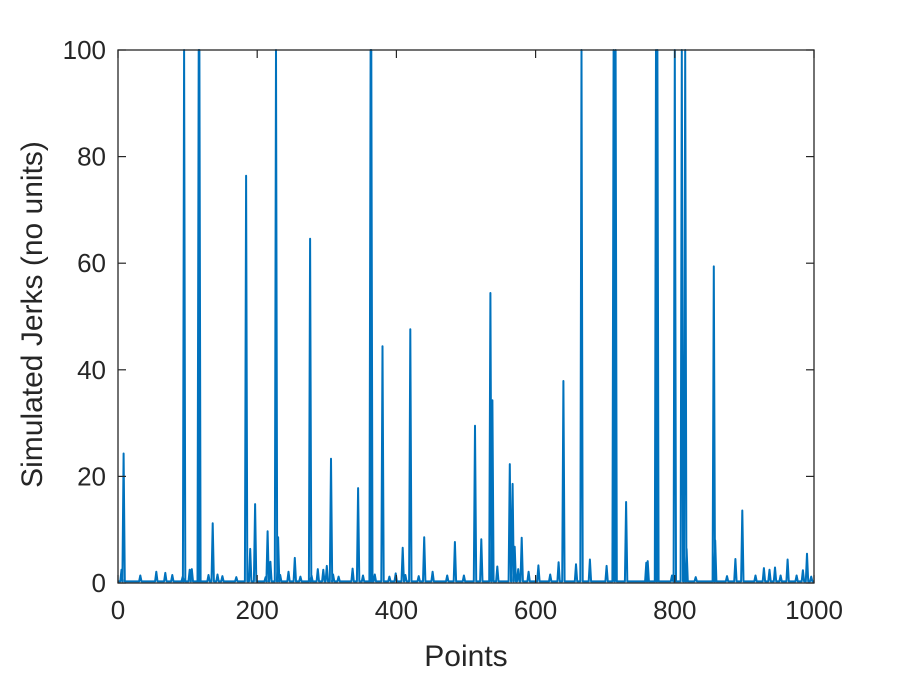 This screenshot has height=675, width=900. Describe the element at coordinates (91, 370) in the screenshot. I see `y-tick-label: 40` at that location.